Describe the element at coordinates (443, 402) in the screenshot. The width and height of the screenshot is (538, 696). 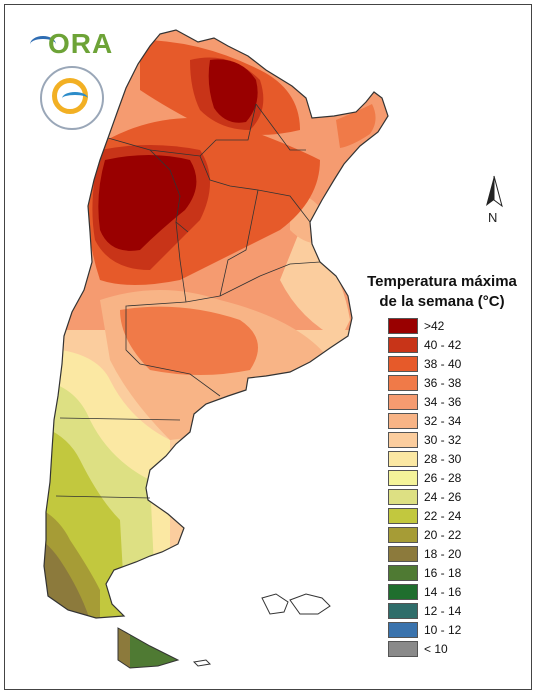
I see `legend-label: 34 - 36` at that location.